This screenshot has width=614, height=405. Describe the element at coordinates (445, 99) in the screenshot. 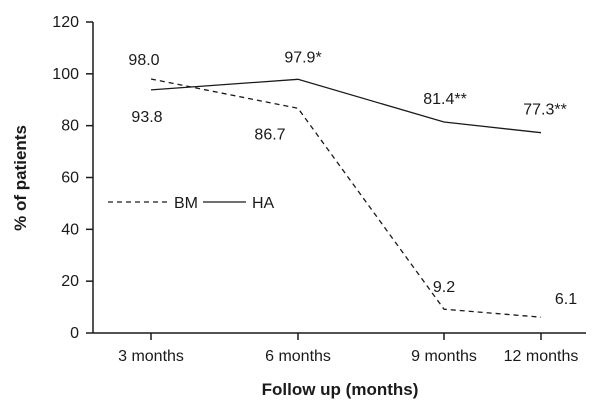

I see `data-label-ha: 81.4**` at that location.